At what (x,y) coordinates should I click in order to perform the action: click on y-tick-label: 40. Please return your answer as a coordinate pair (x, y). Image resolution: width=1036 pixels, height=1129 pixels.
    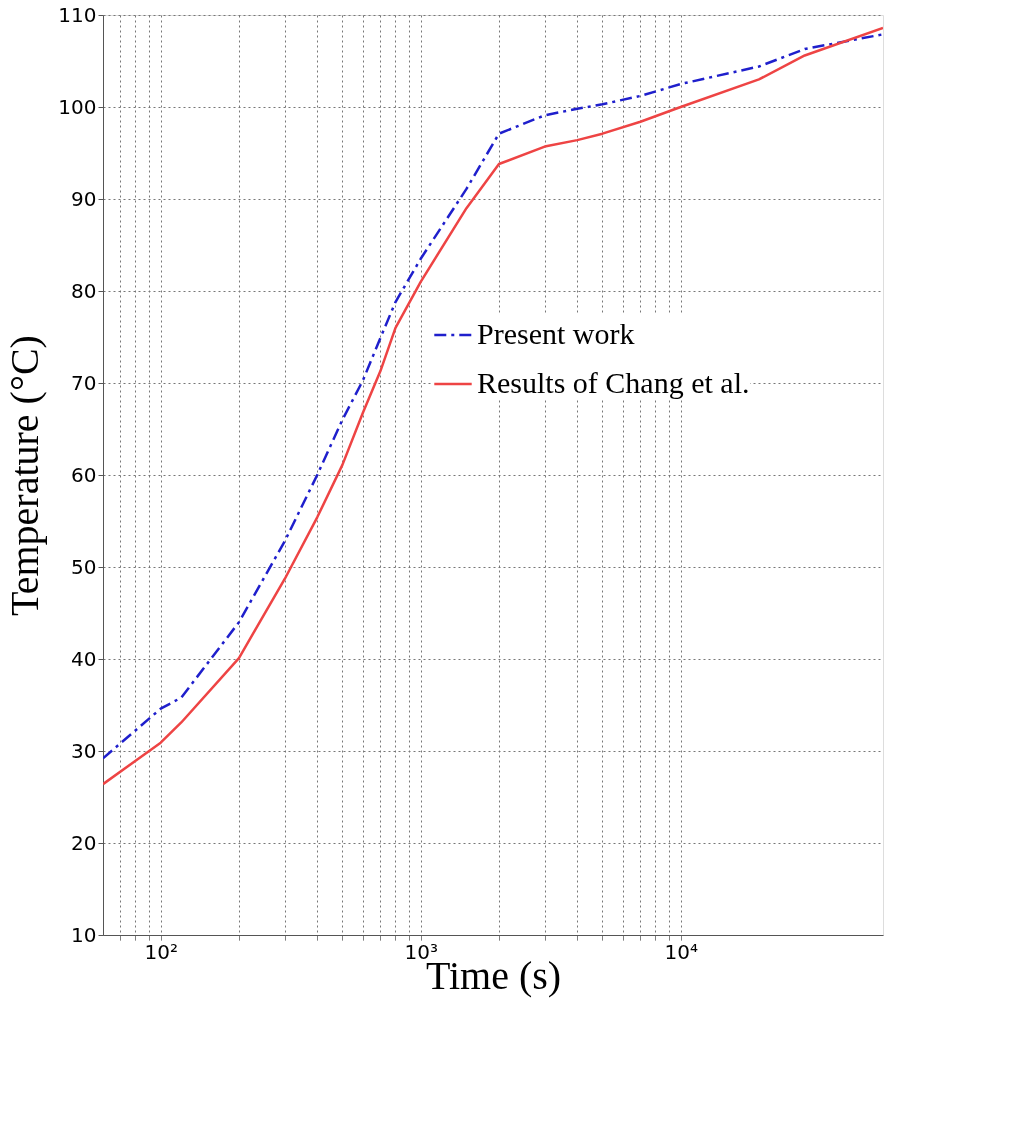
    Looking at the image, I should click on (84, 658).